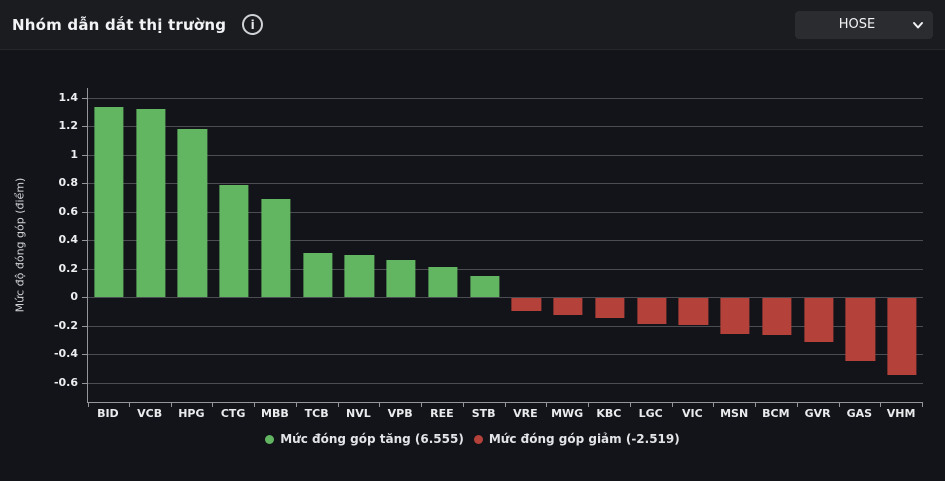  What do you see at coordinates (478, 439) in the screenshot?
I see `legend-dot-decrease-icon` at bounding box center [478, 439].